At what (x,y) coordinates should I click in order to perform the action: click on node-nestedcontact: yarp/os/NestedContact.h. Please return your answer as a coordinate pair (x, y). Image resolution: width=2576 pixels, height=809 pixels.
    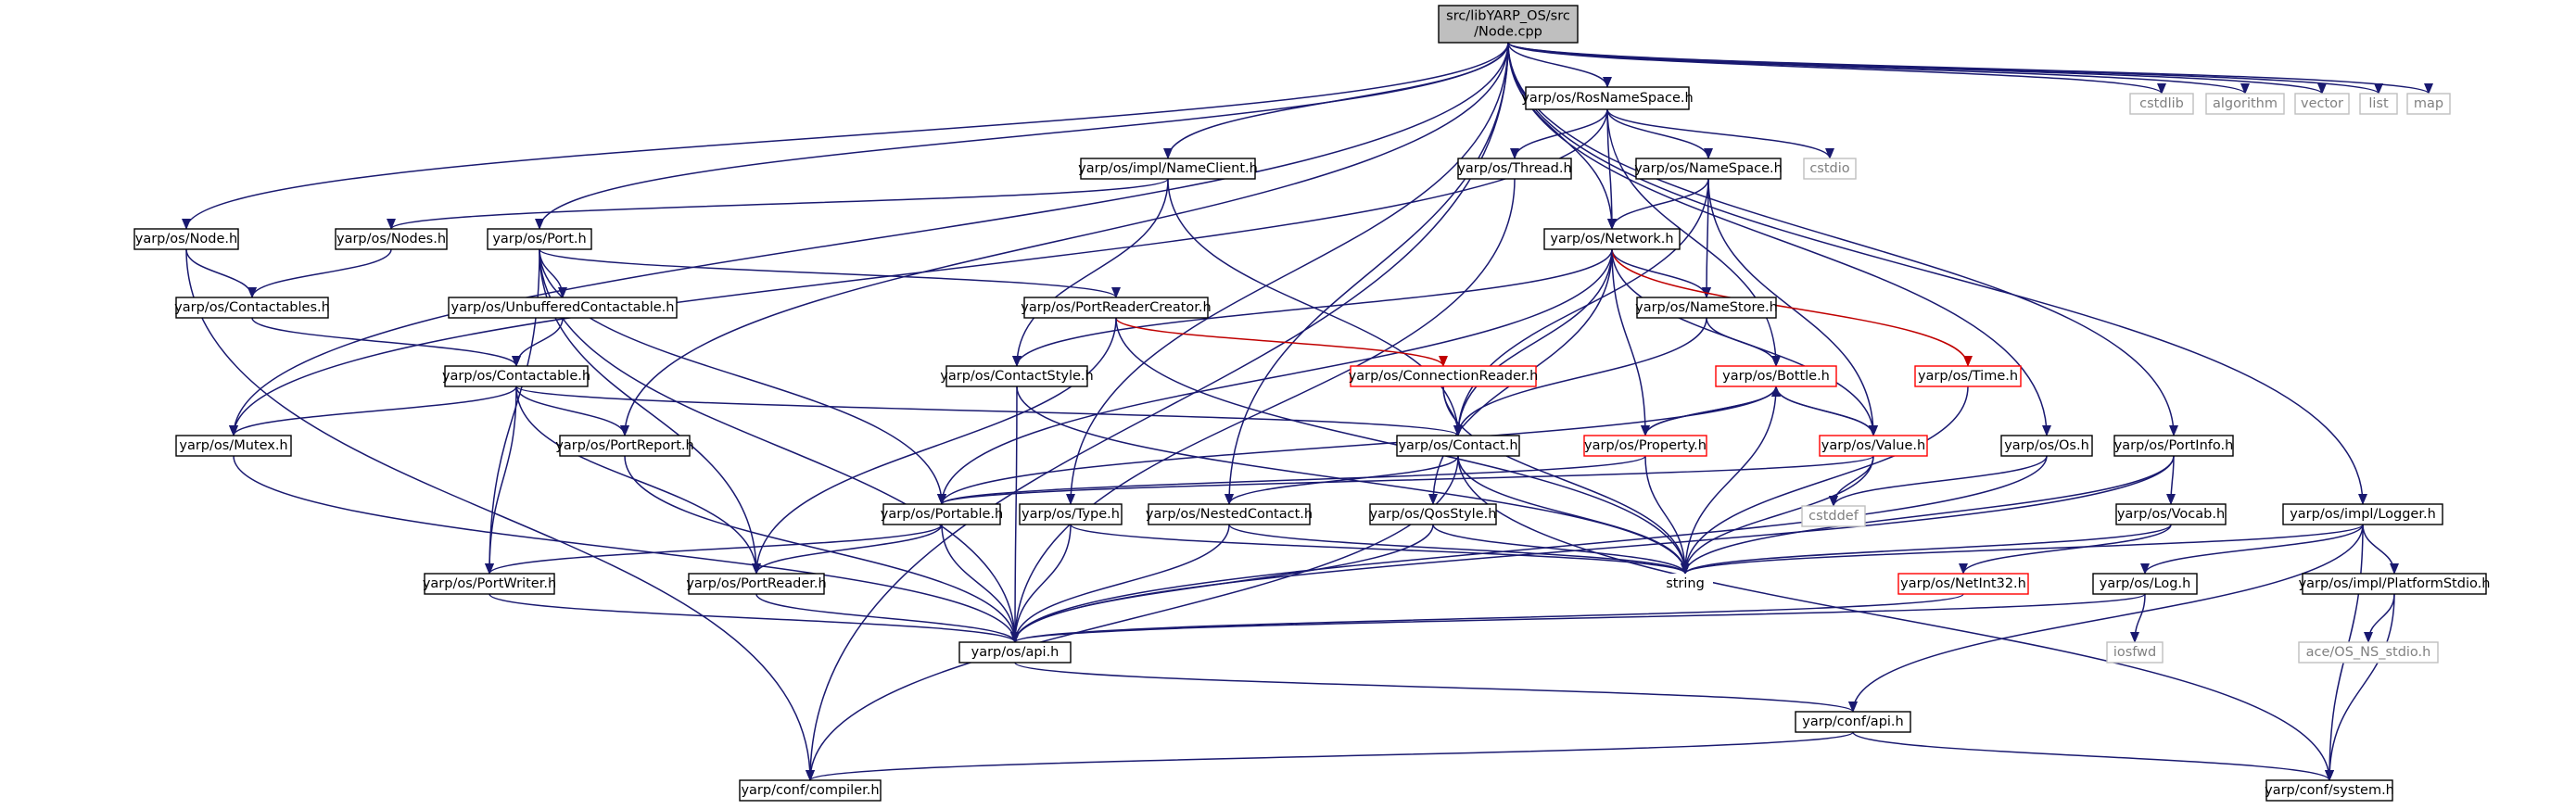
    Looking at the image, I should click on (1229, 514).